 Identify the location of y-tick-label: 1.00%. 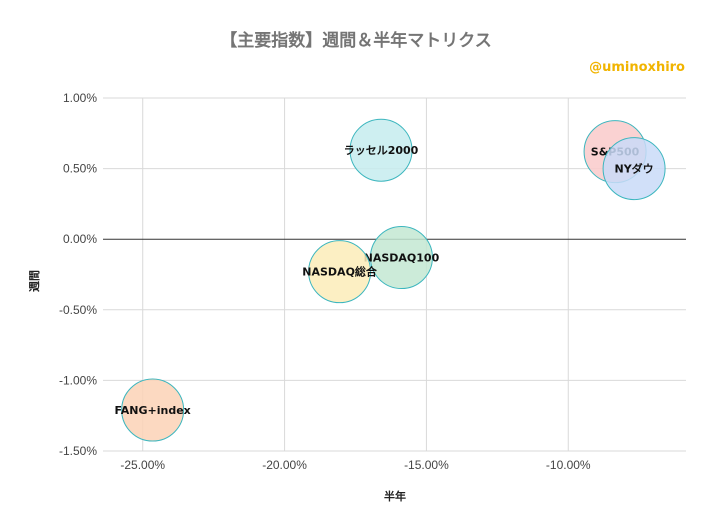
(80, 98).